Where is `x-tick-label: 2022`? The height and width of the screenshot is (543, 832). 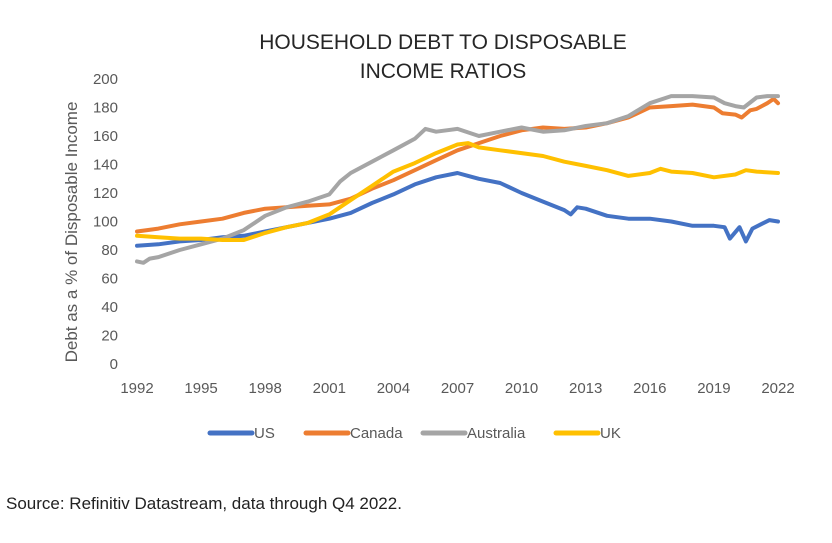 x-tick-label: 2022 is located at coordinates (777, 388).